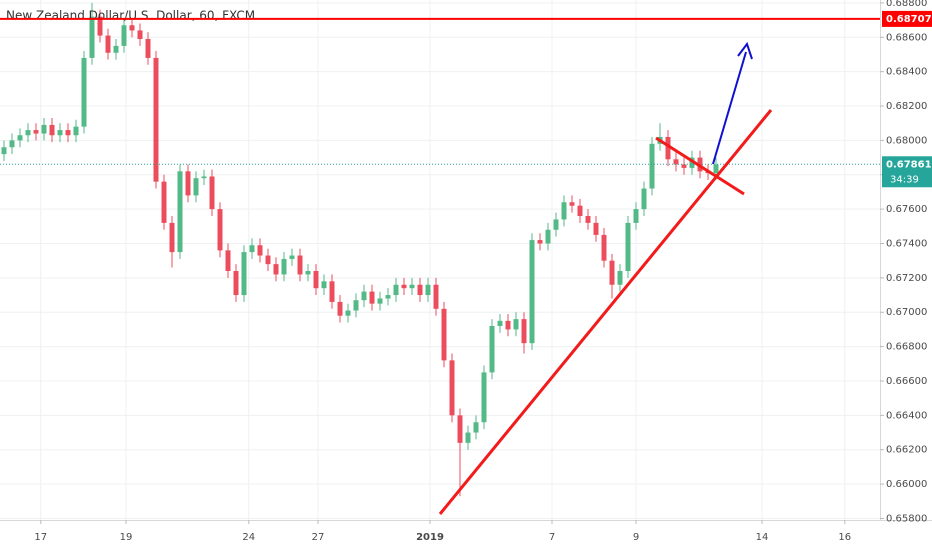 The width and height of the screenshot is (932, 550). Describe the element at coordinates (906, 140) in the screenshot. I see `y-tick-label: 0.68000` at that location.